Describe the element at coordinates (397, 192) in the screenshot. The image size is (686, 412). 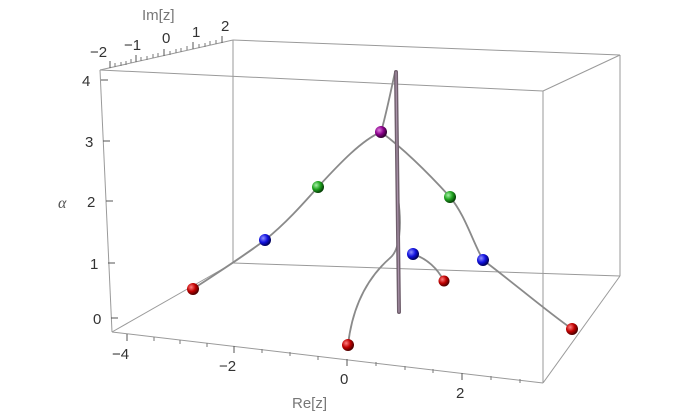
I see `vertical-line-highlight` at that location.